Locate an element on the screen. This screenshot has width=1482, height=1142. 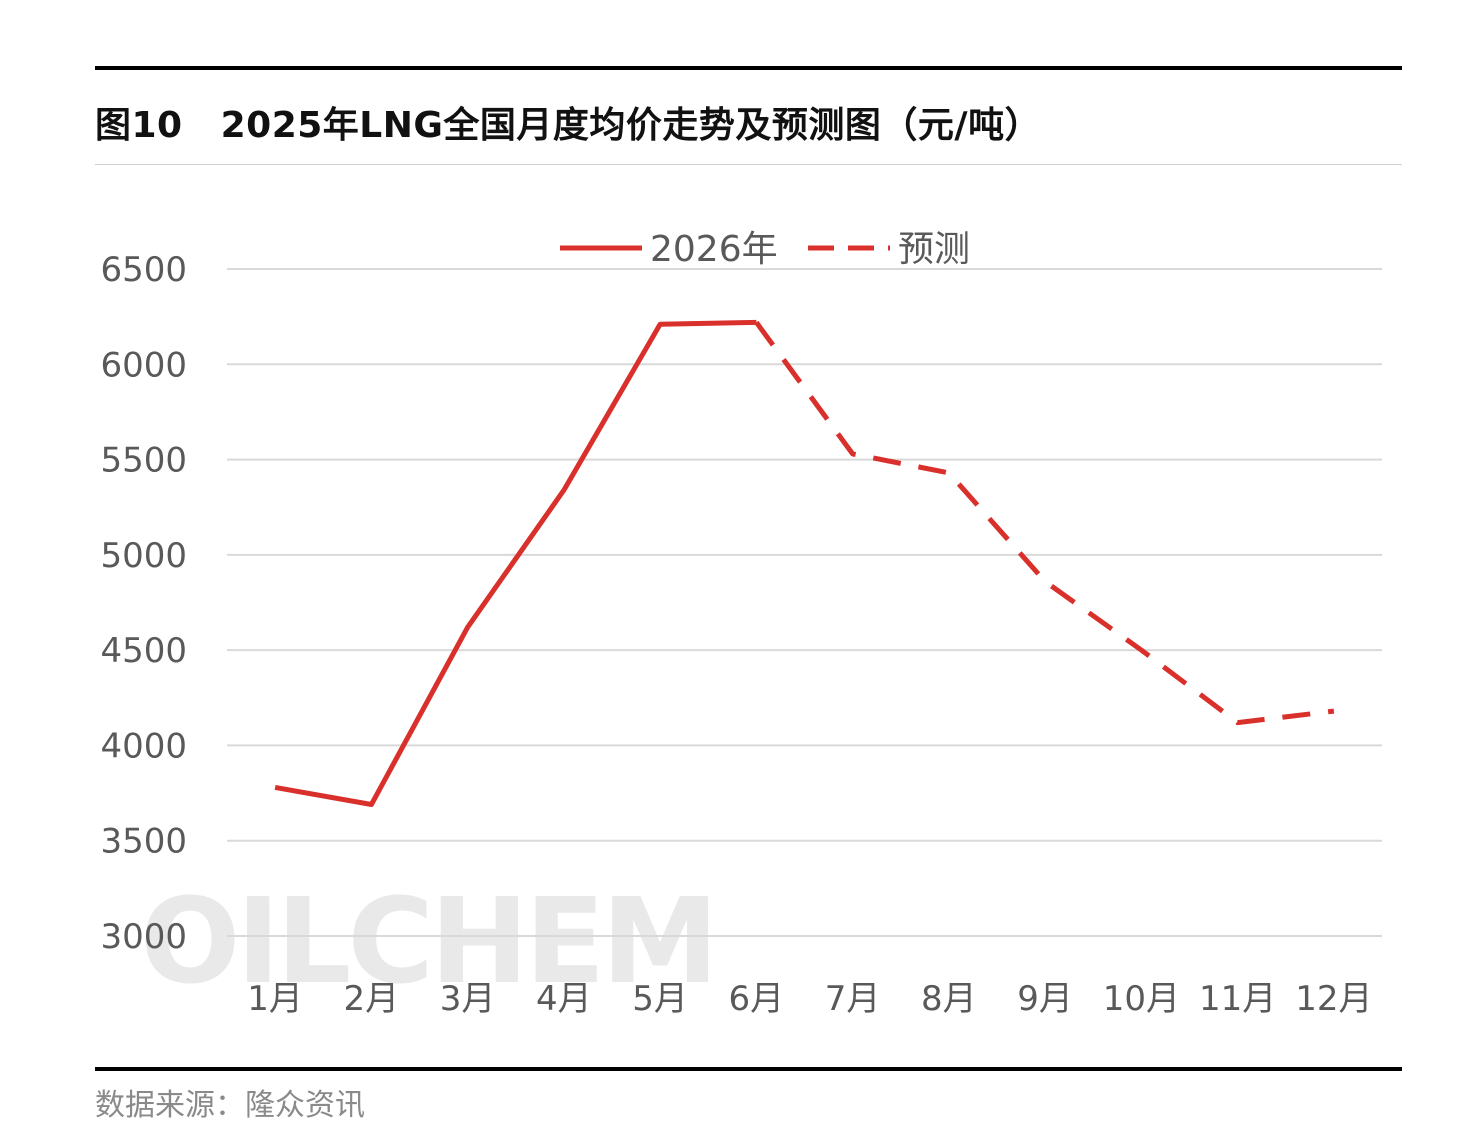
source-note: 数据来源：隆众资讯 is located at coordinates (230, 1105).